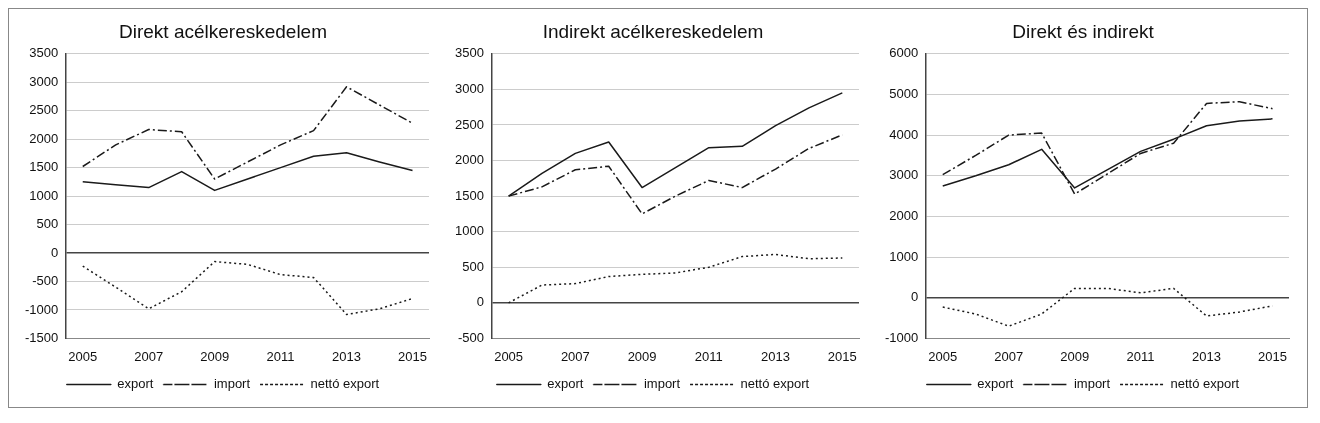 The height and width of the screenshot is (423, 1320). I want to click on y-tick-label: 4000, so click(904, 134).